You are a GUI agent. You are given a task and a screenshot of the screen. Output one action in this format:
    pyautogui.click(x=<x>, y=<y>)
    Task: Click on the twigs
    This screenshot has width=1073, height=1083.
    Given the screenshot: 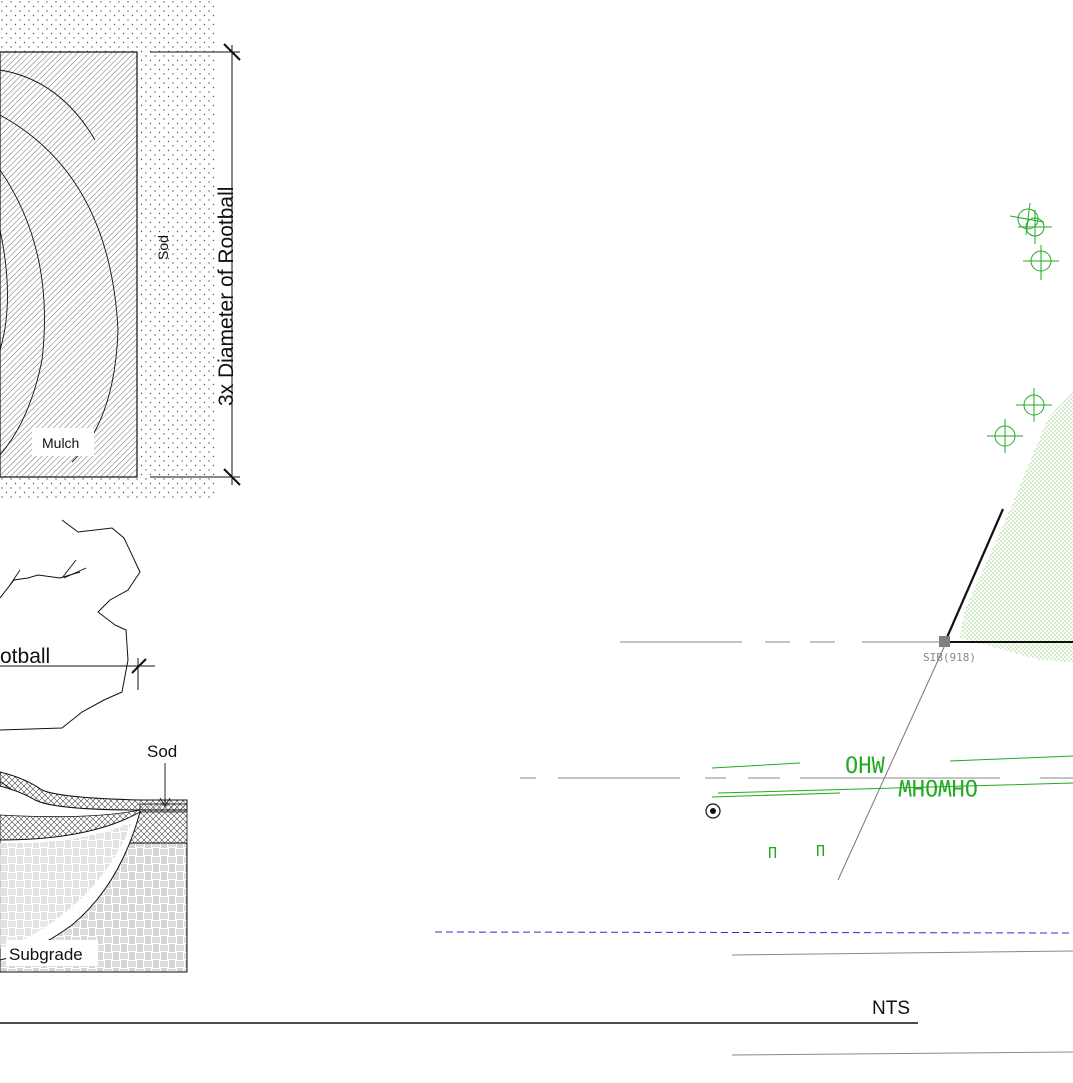 What is the action you would take?
    pyautogui.click(x=48, y=572)
    